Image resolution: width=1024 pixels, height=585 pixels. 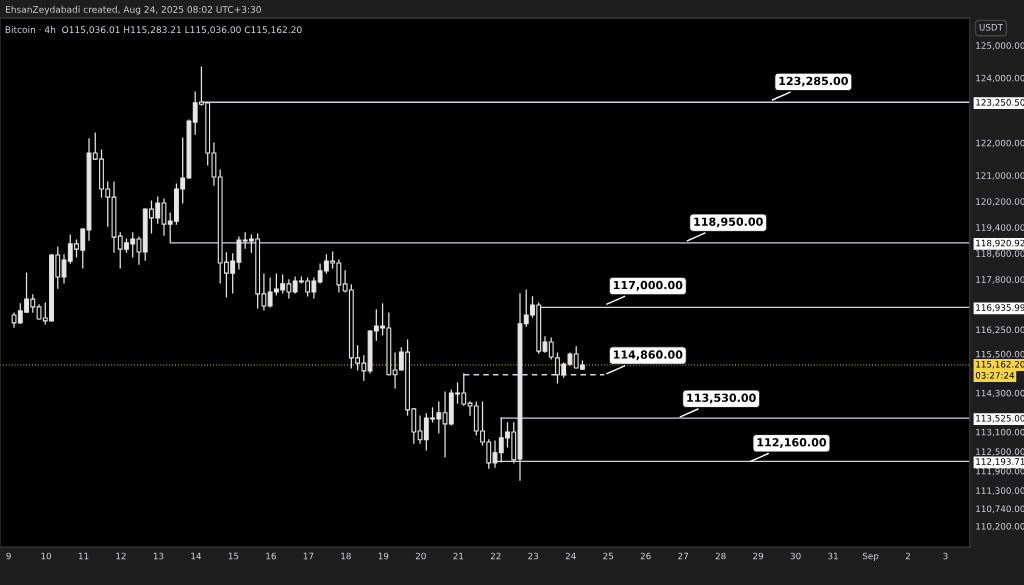 I want to click on y-tick-label: 118,920.92, so click(x=1000, y=243).